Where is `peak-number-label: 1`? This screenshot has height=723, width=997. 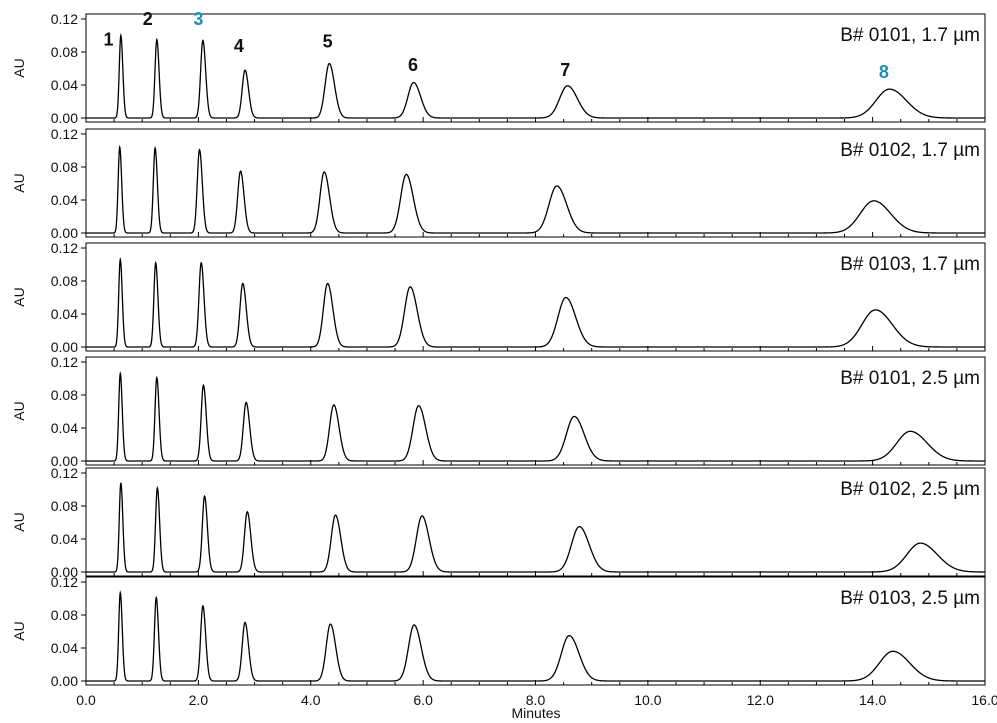
peak-number-label: 1 is located at coordinates (108, 40).